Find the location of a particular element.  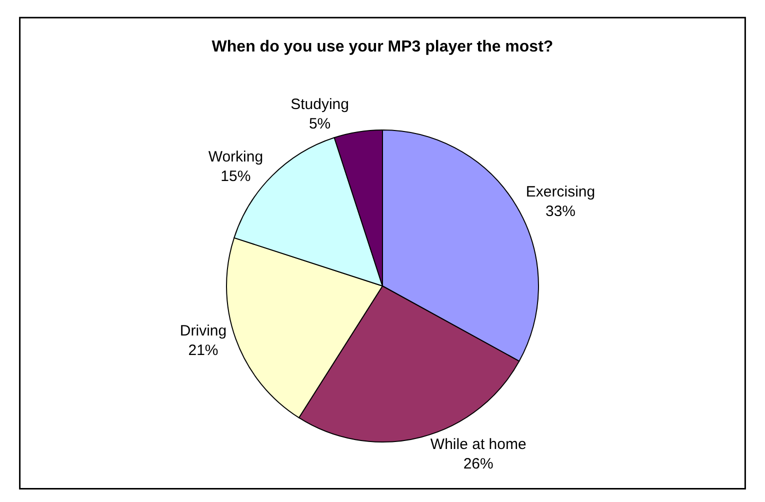

slice-label: While at home is located at coordinates (478, 444).